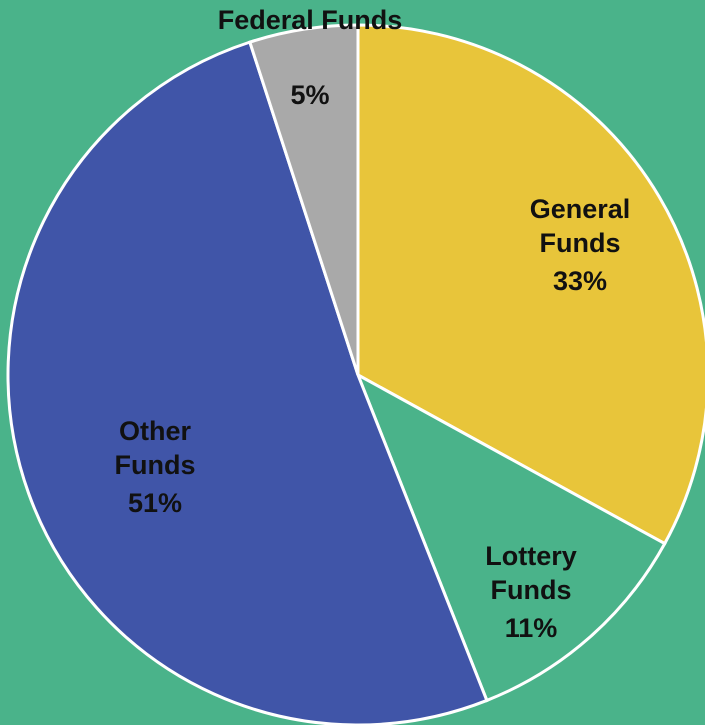  Describe the element at coordinates (531, 628) in the screenshot. I see `value-label: 11%` at that location.